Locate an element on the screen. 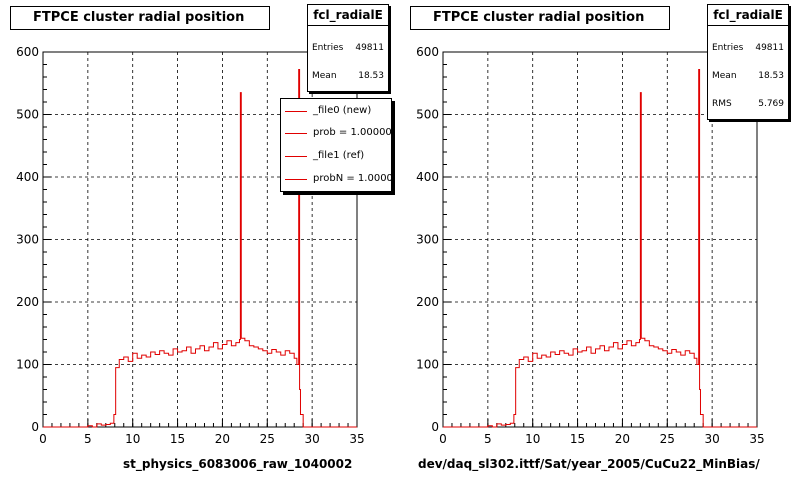  left-x-axis-caption: st_physics_6083006_raw_1040002 is located at coordinates (238, 464).